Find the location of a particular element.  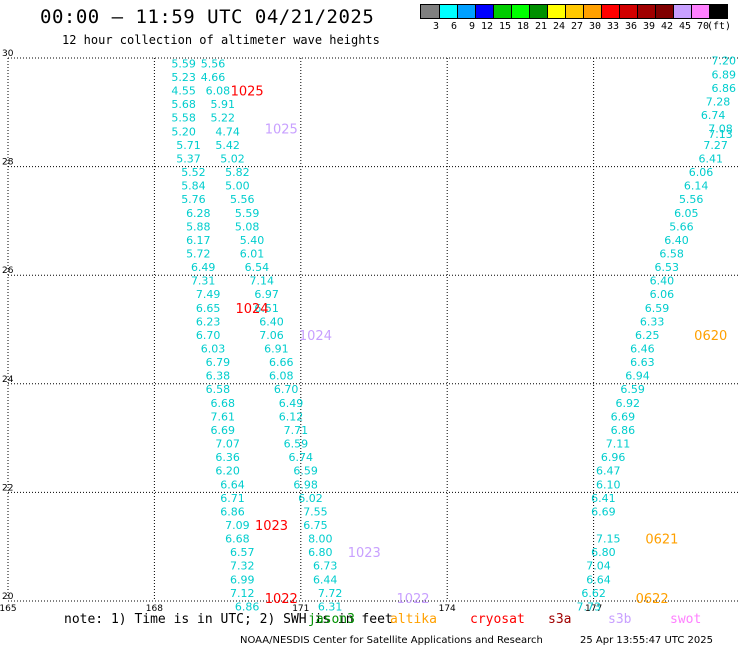

wave-height-label: 5.40 is located at coordinates (252, 240).